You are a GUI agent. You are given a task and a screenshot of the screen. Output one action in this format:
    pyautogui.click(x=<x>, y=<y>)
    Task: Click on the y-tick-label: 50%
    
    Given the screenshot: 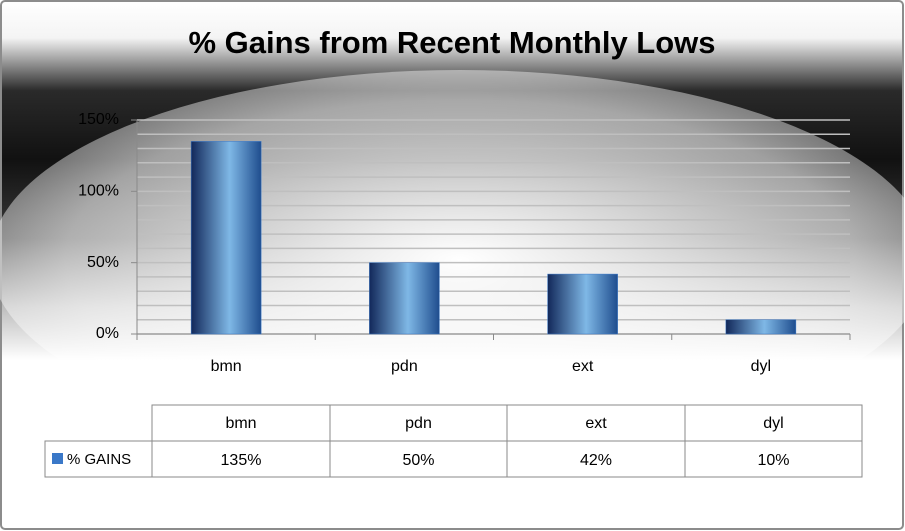 What is the action you would take?
    pyautogui.click(x=103, y=262)
    